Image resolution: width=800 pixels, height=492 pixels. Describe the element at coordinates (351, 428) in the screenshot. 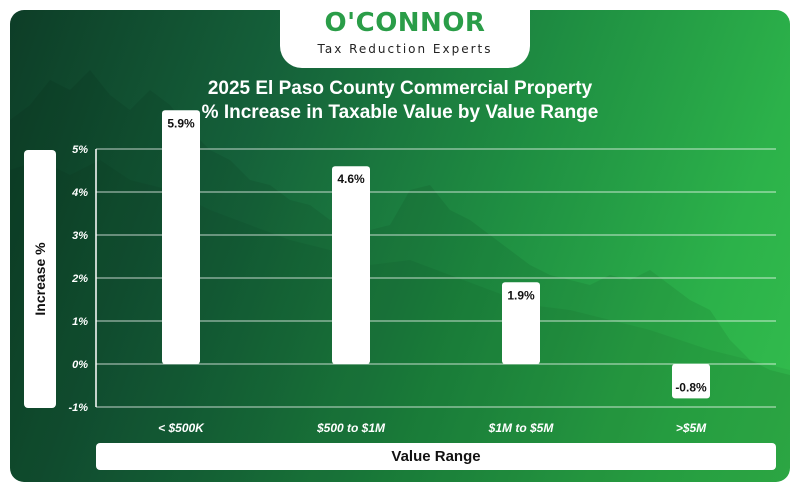

I see `category-label: $500 to $1M` at that location.